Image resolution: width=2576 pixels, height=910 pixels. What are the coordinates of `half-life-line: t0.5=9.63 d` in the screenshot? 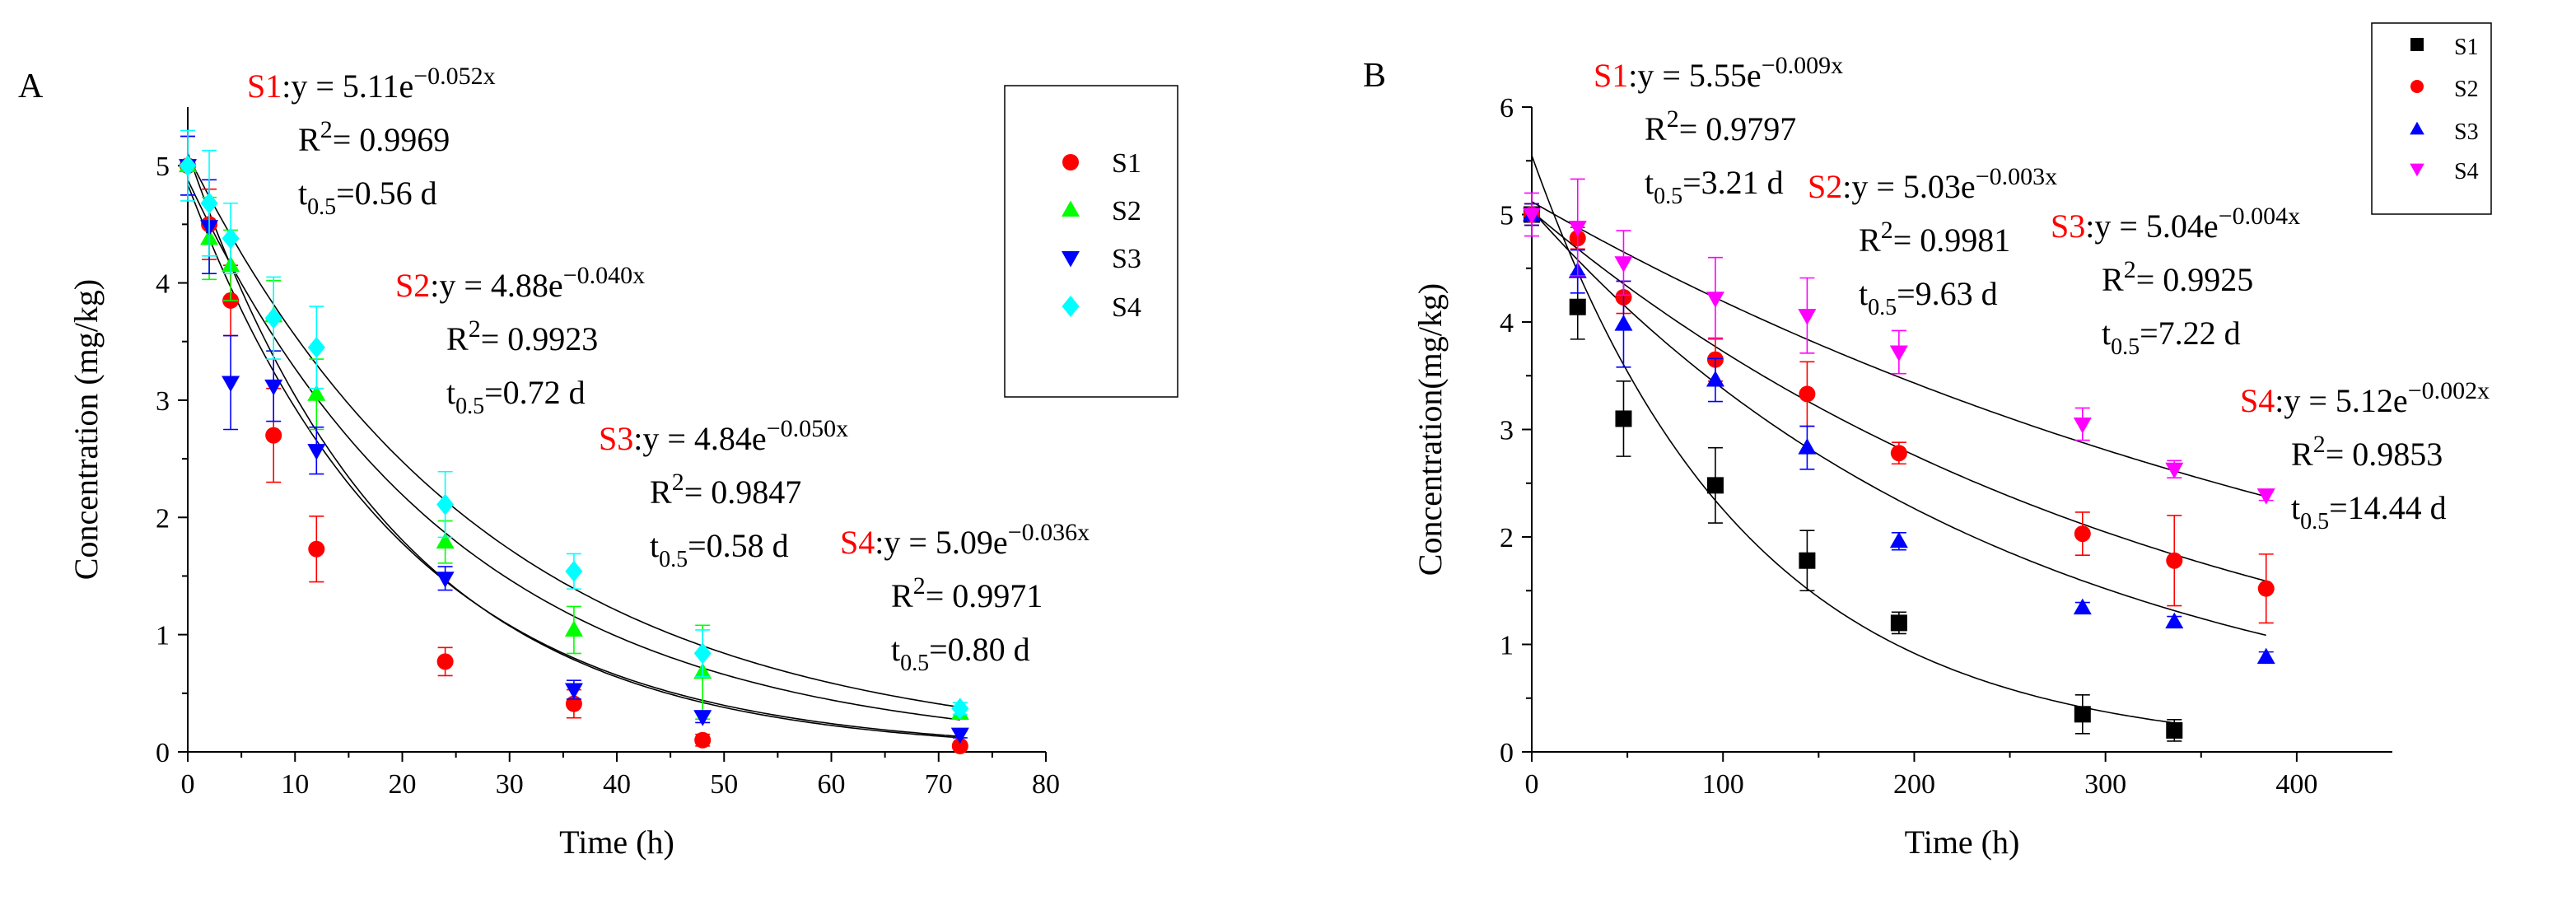 It's located at (1928, 297).